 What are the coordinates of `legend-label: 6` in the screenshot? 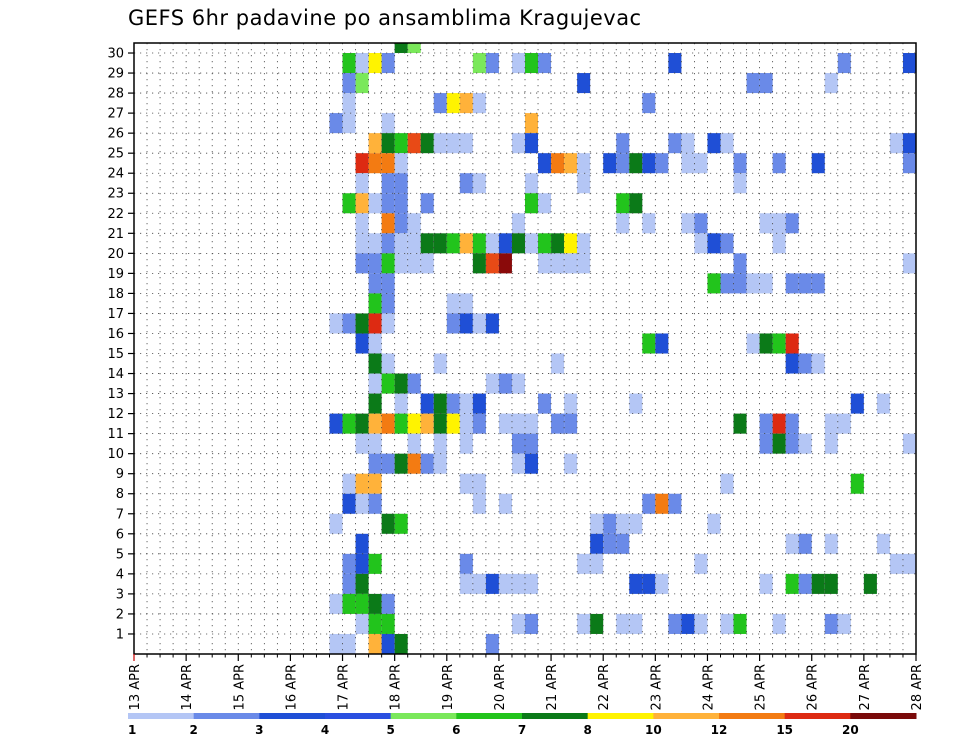 It's located at (456, 730).